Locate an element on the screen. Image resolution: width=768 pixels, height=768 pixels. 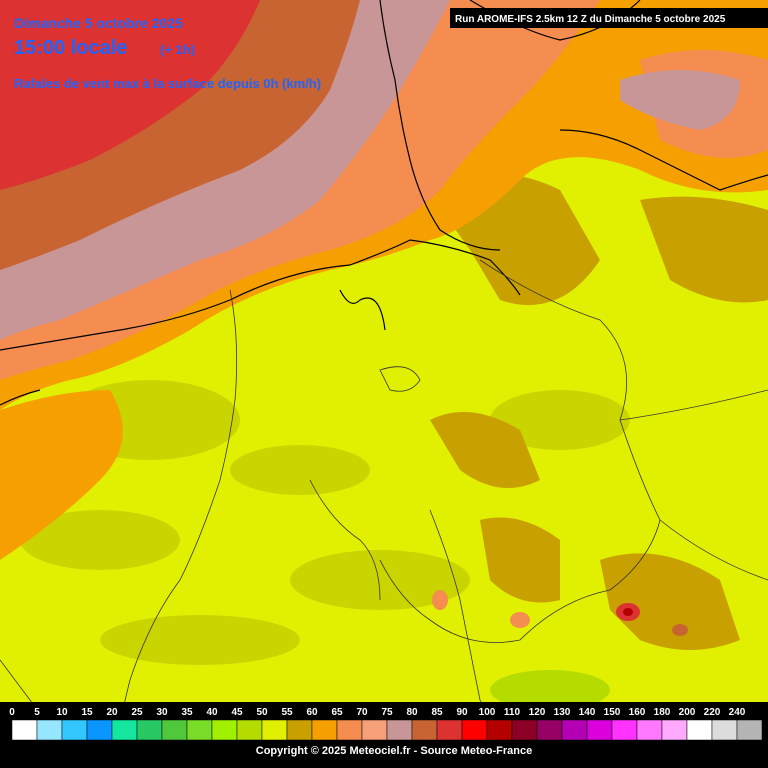
time: 15:00 locale is located at coordinates (70, 48).